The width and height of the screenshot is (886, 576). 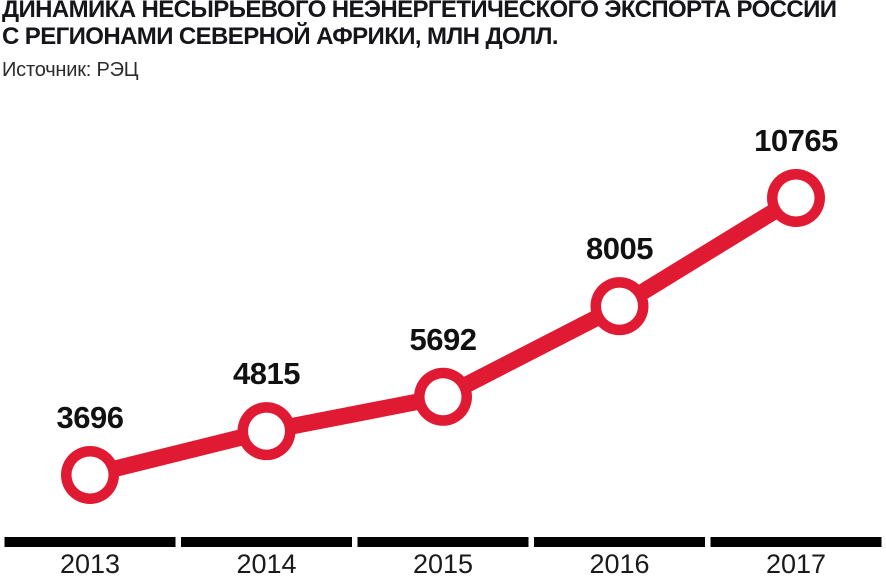 I want to click on x-axis-segment-2014, so click(x=266, y=542).